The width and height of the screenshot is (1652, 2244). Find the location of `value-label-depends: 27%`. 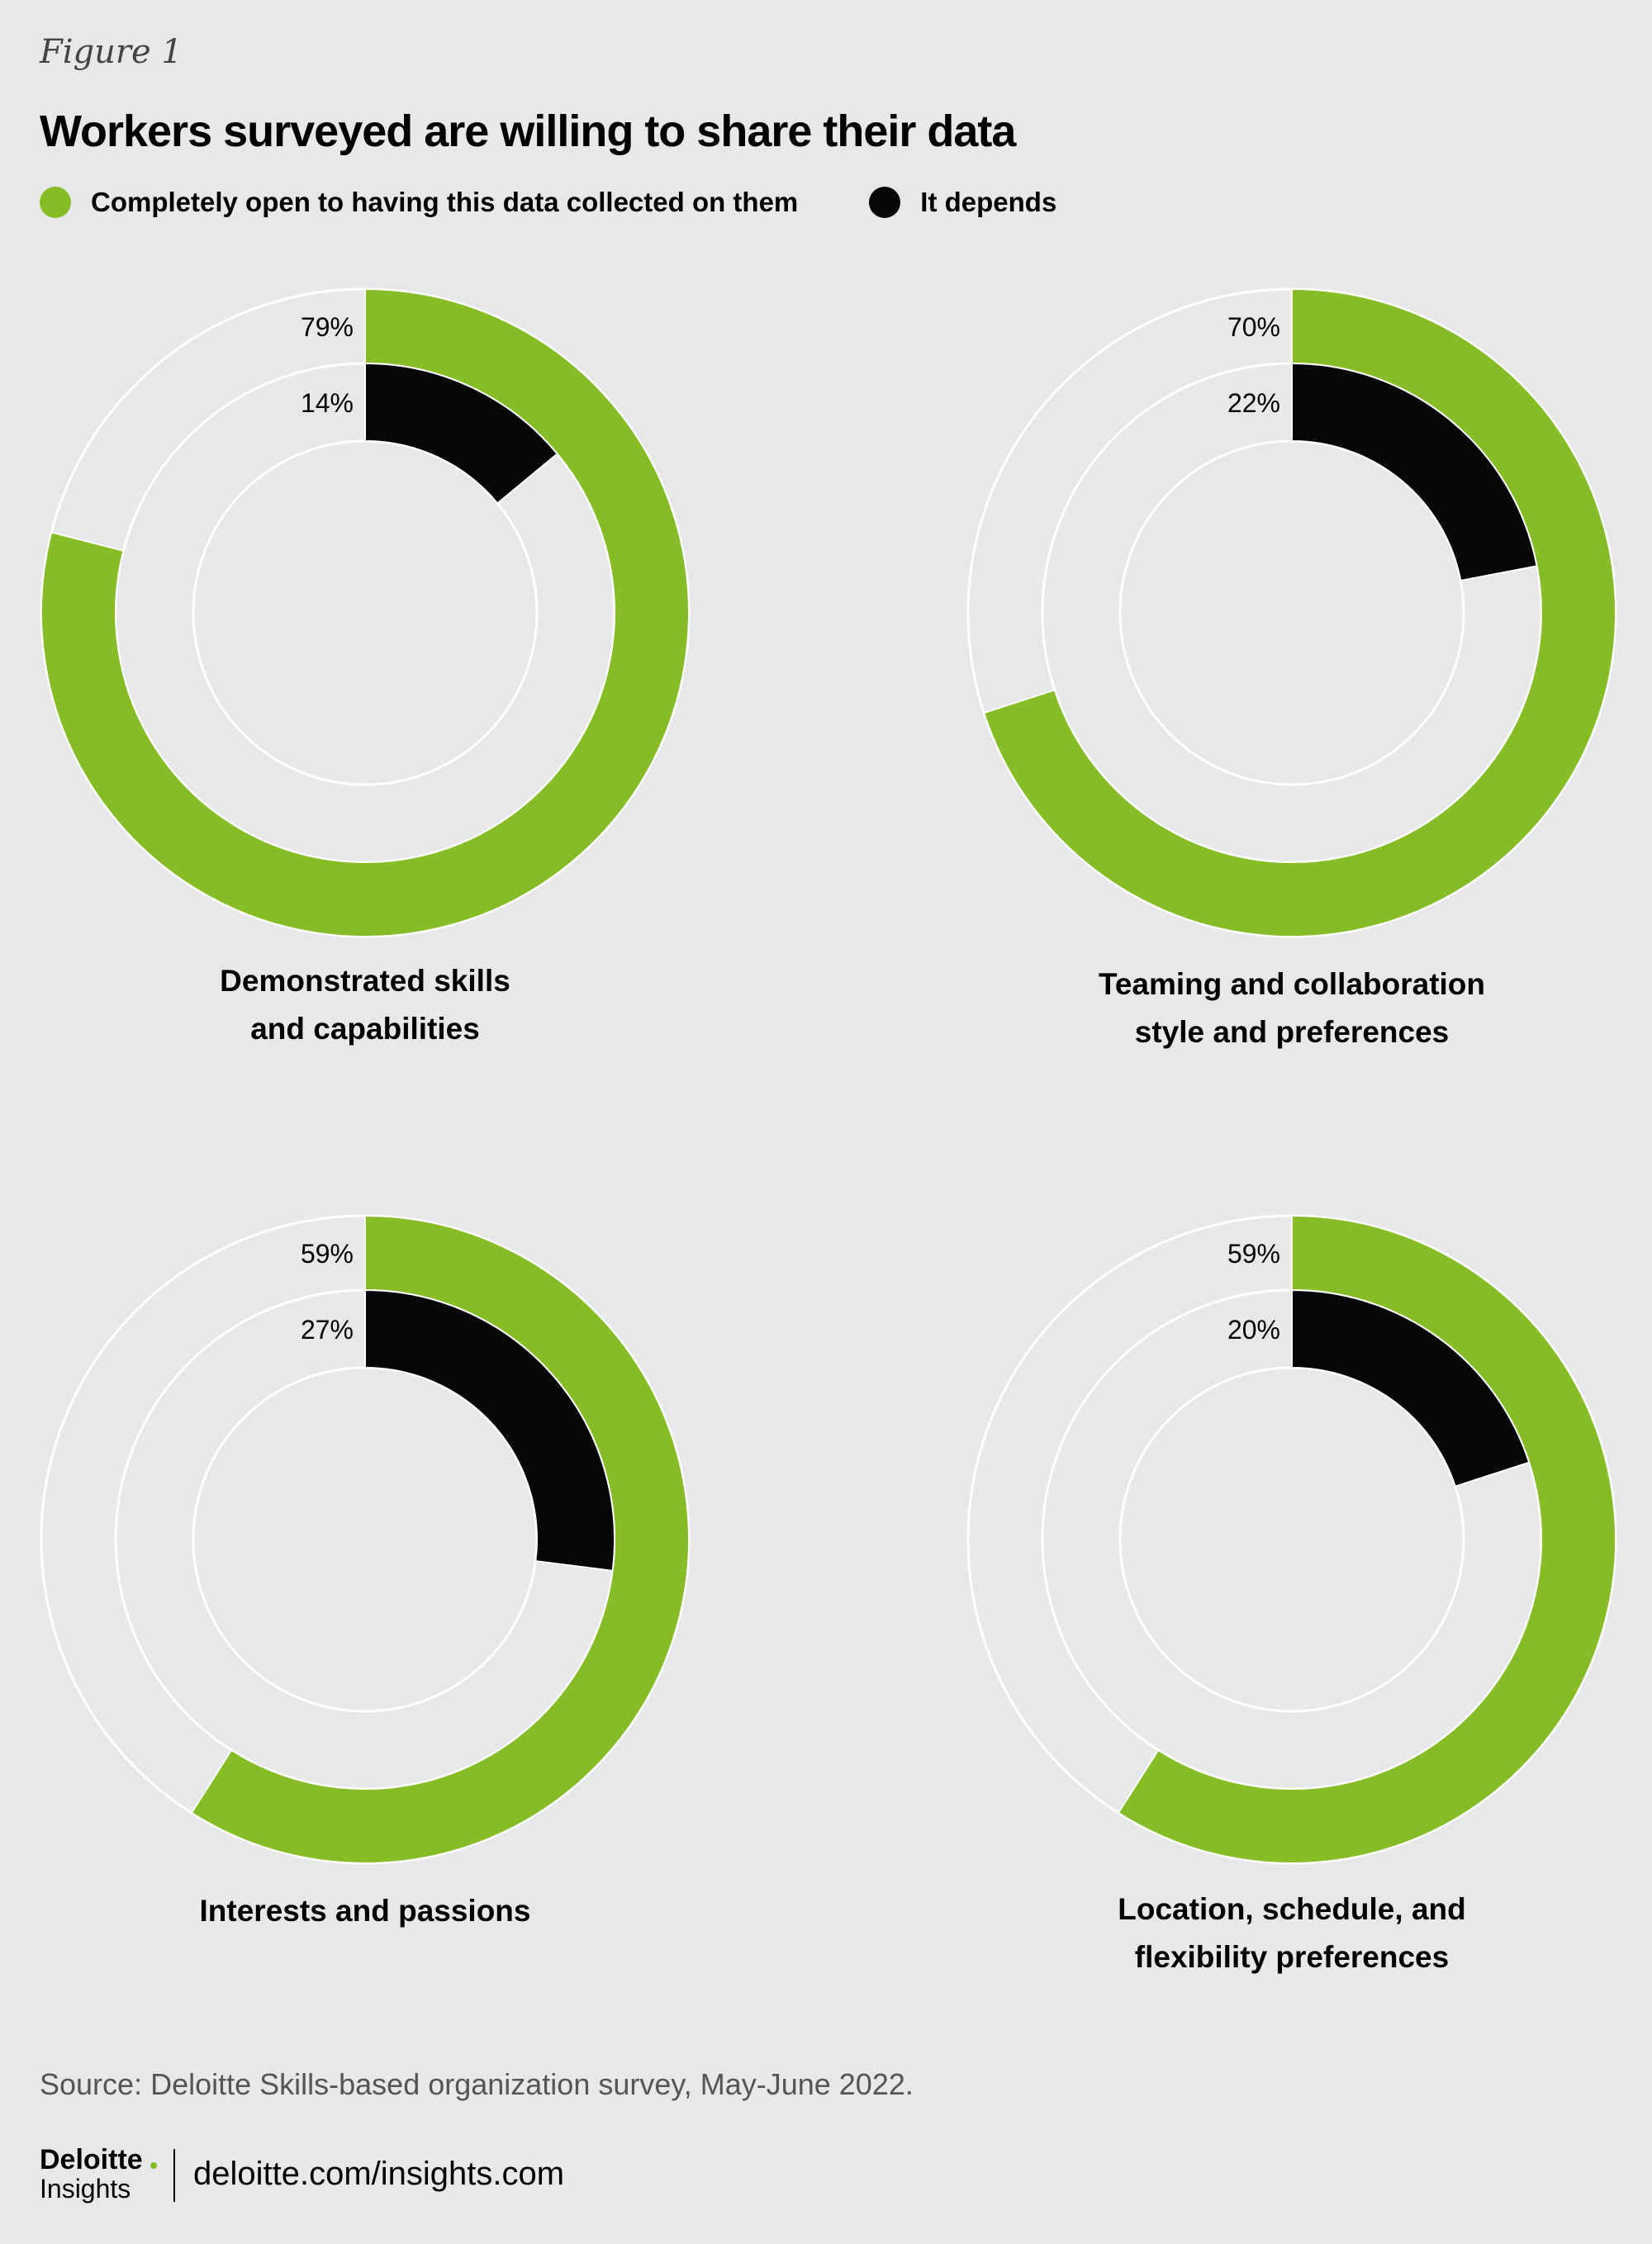

value-label-depends: 27% is located at coordinates (327, 1330).